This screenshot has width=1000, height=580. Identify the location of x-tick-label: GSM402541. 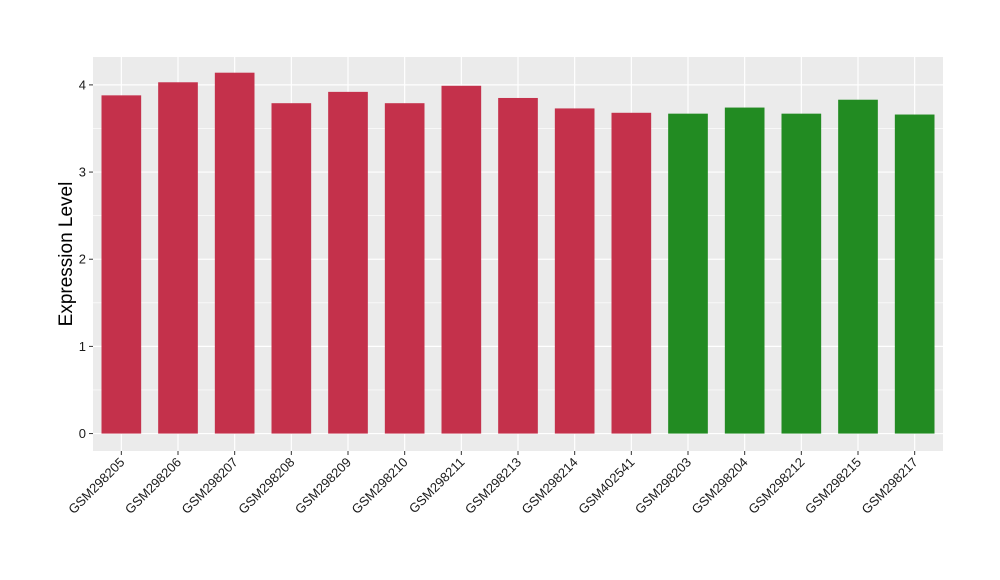
(606, 486).